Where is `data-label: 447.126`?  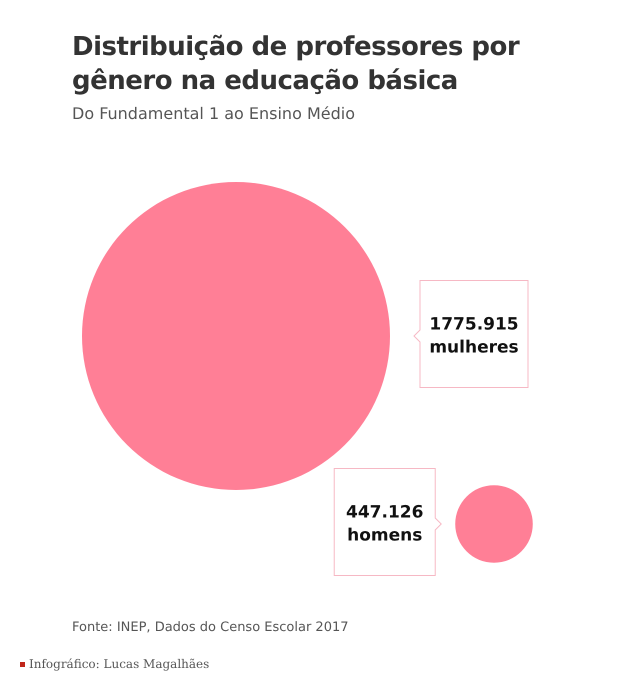
data-label: 447.126 is located at coordinates (385, 512).